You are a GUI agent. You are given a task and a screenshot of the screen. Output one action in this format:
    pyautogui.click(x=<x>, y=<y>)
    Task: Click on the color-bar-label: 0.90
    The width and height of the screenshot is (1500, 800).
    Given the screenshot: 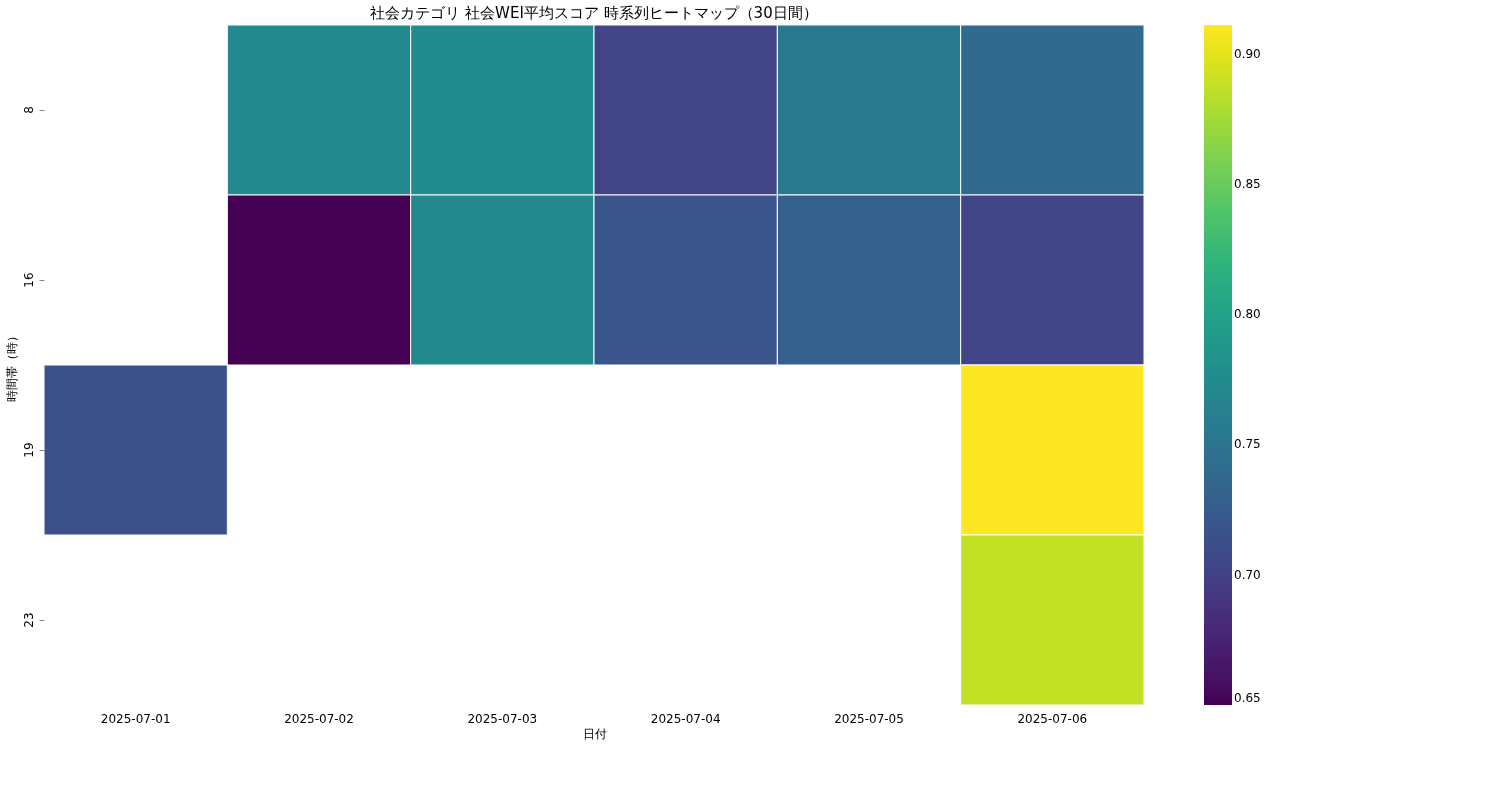 What is the action you would take?
    pyautogui.click(x=1247, y=53)
    